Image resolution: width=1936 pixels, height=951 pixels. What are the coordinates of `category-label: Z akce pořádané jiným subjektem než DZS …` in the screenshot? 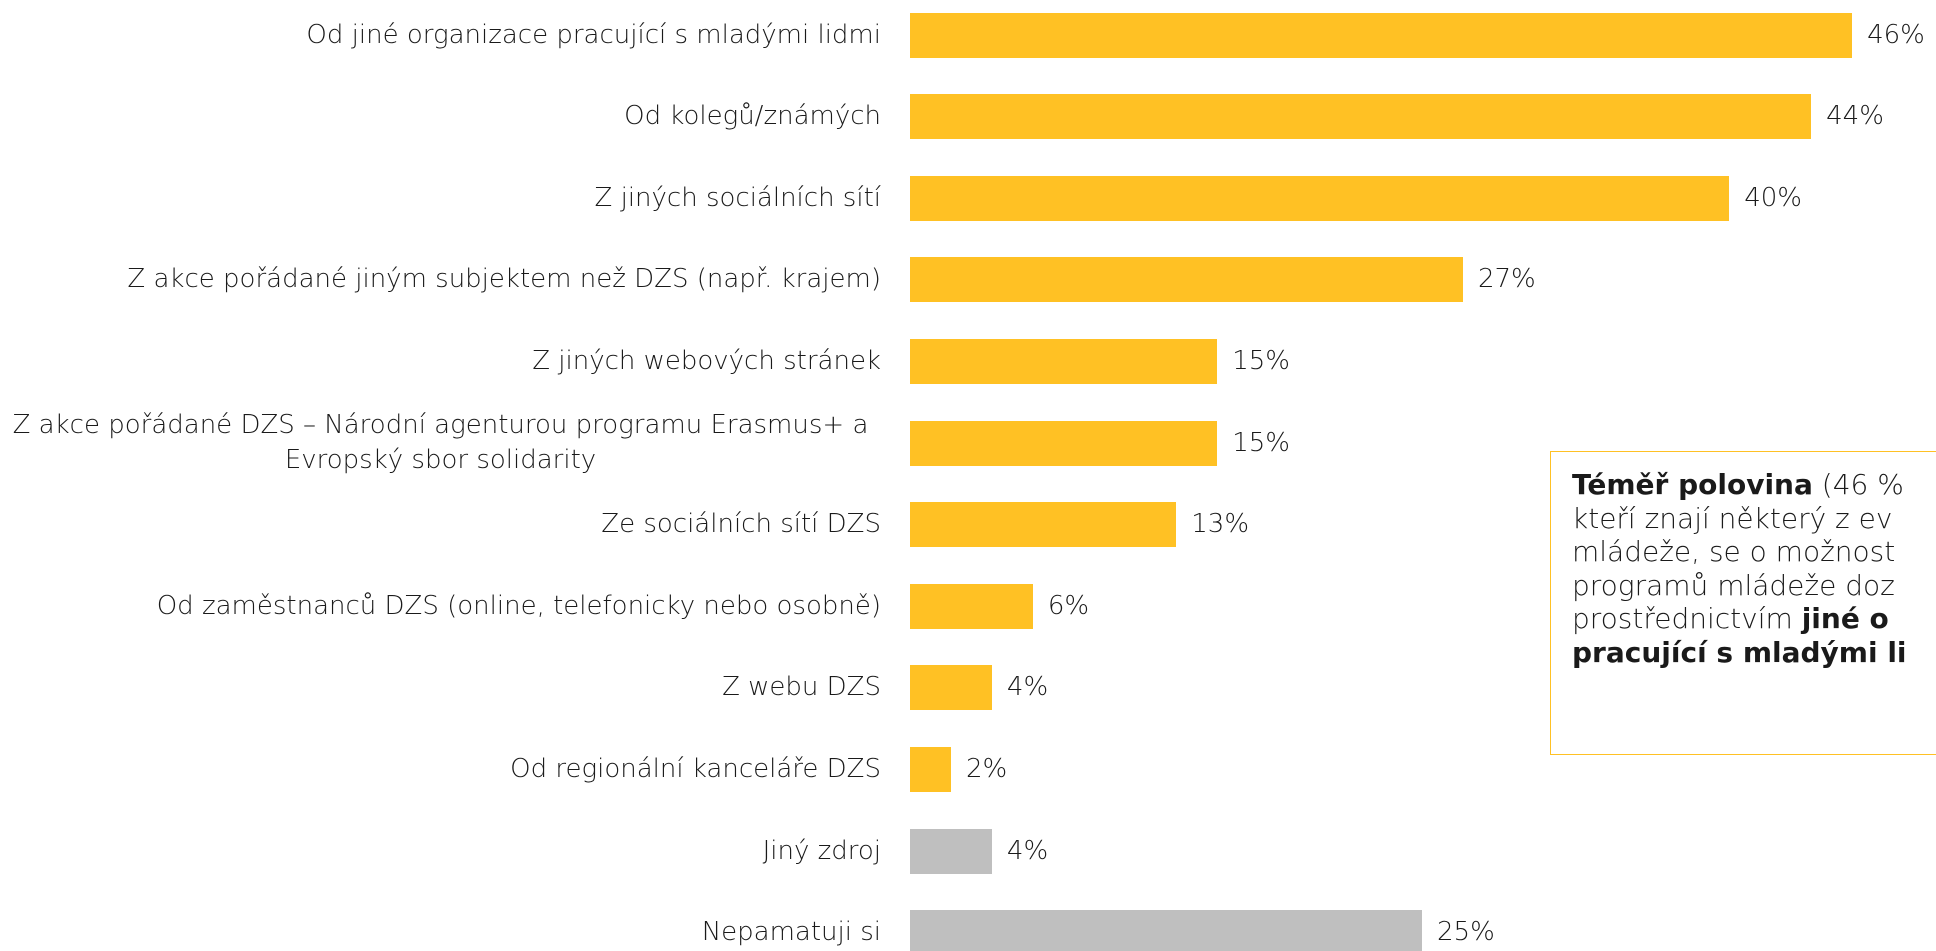 It's located at (440, 280).